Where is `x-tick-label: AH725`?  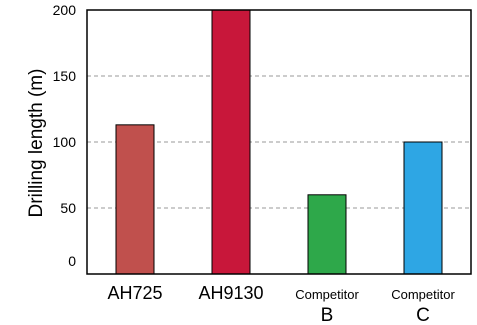
x-tick-label: AH725 is located at coordinates (134, 293).